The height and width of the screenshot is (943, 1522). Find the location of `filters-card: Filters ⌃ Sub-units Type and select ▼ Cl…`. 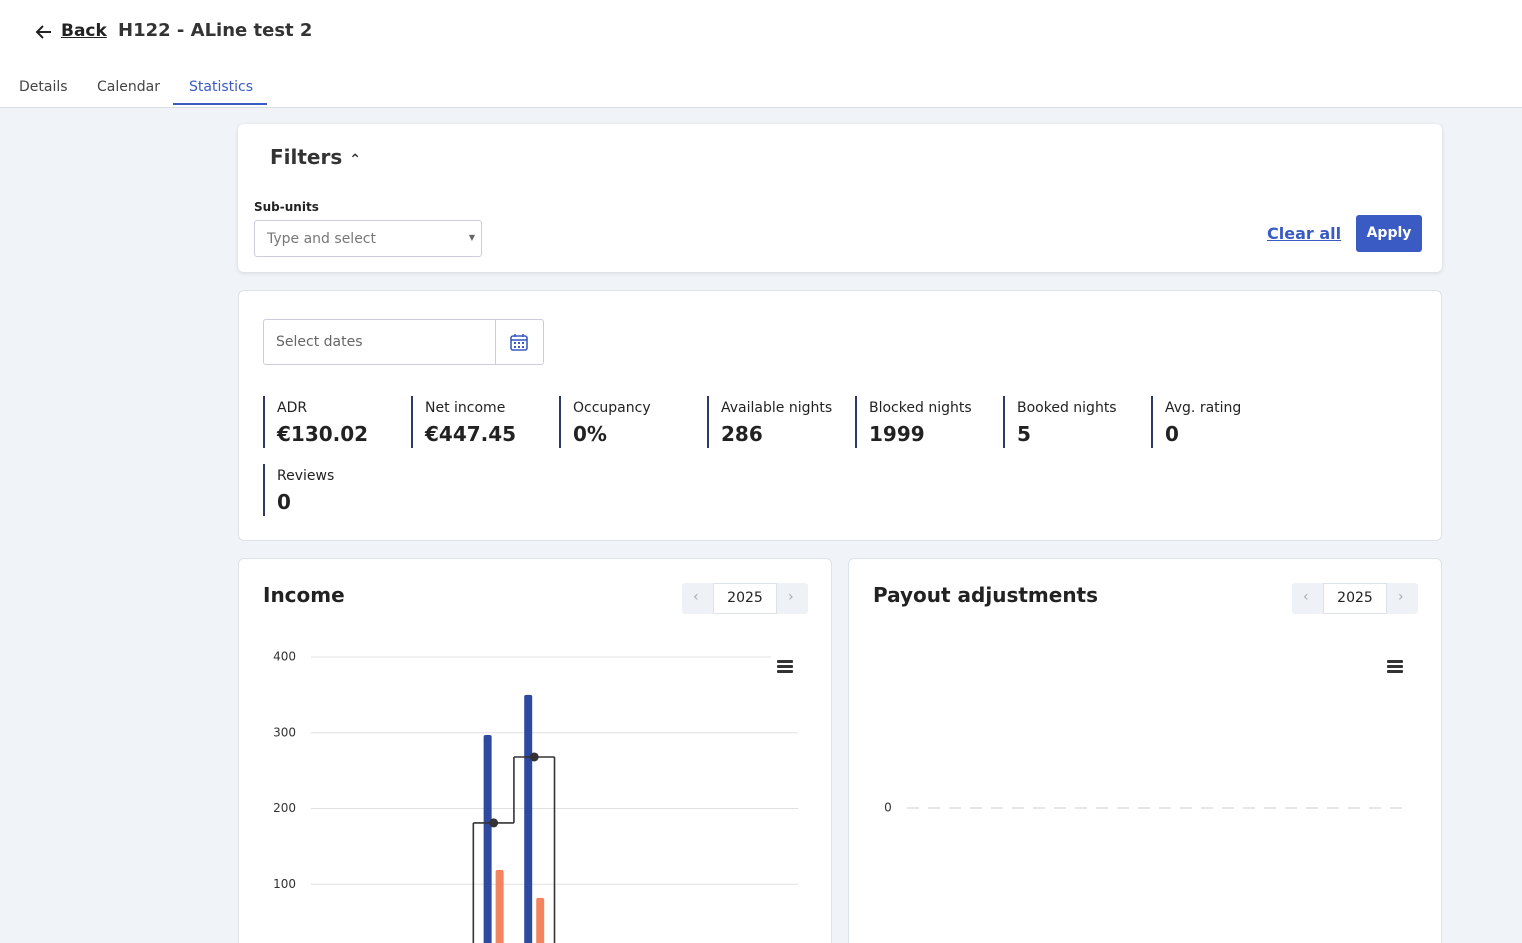

filters-card: Filters ⌃ Sub-units Type and select ▼ Cl… is located at coordinates (840, 198).